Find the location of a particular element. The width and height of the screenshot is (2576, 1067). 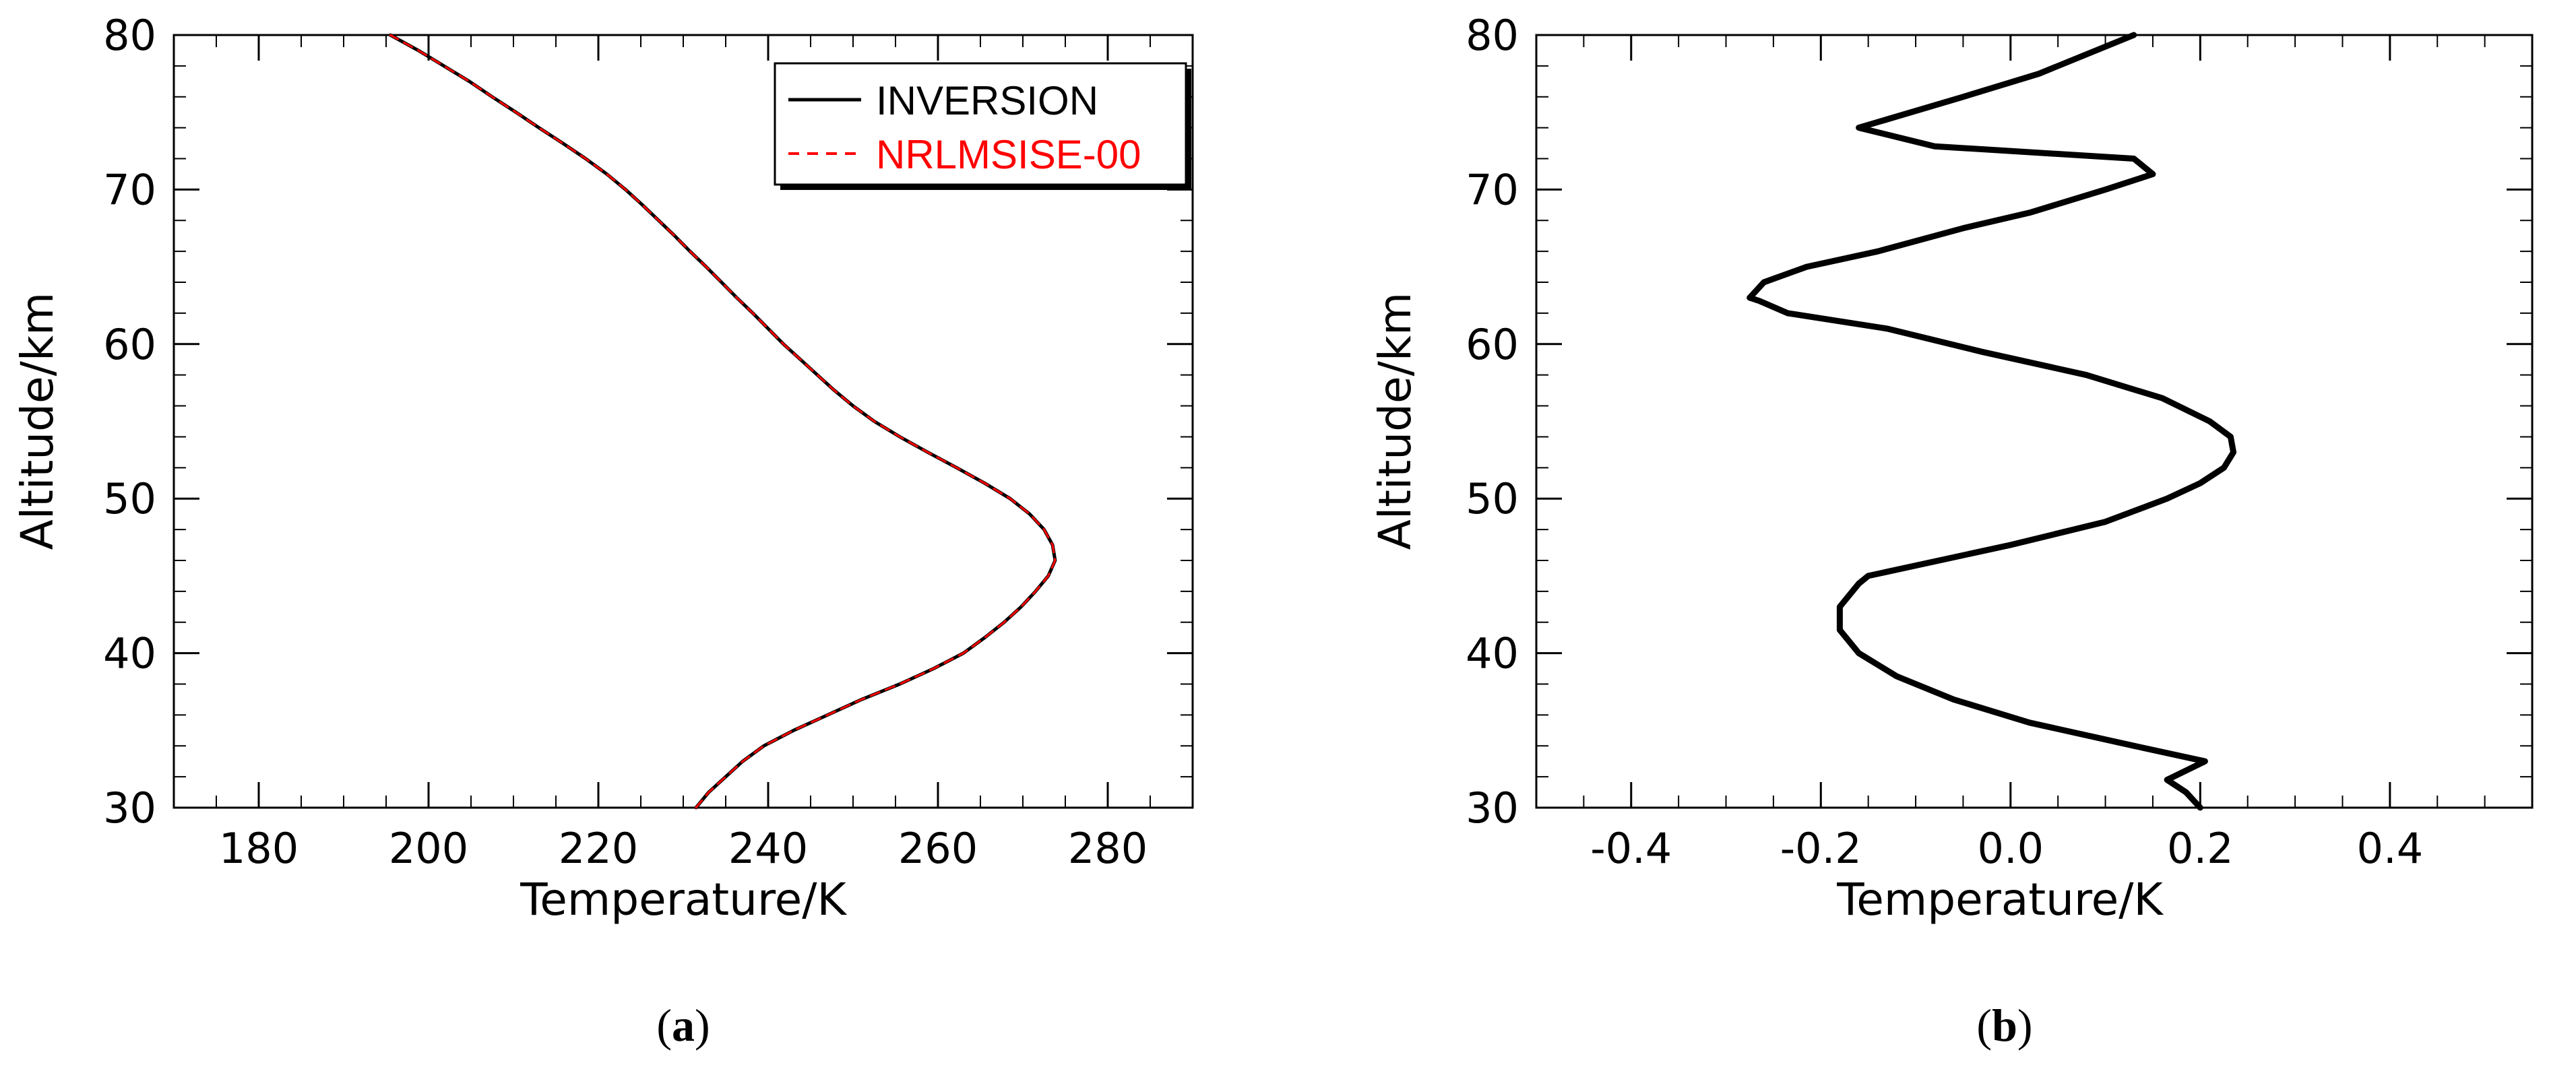

y-tick-label-b: 40 is located at coordinates (1492, 654).